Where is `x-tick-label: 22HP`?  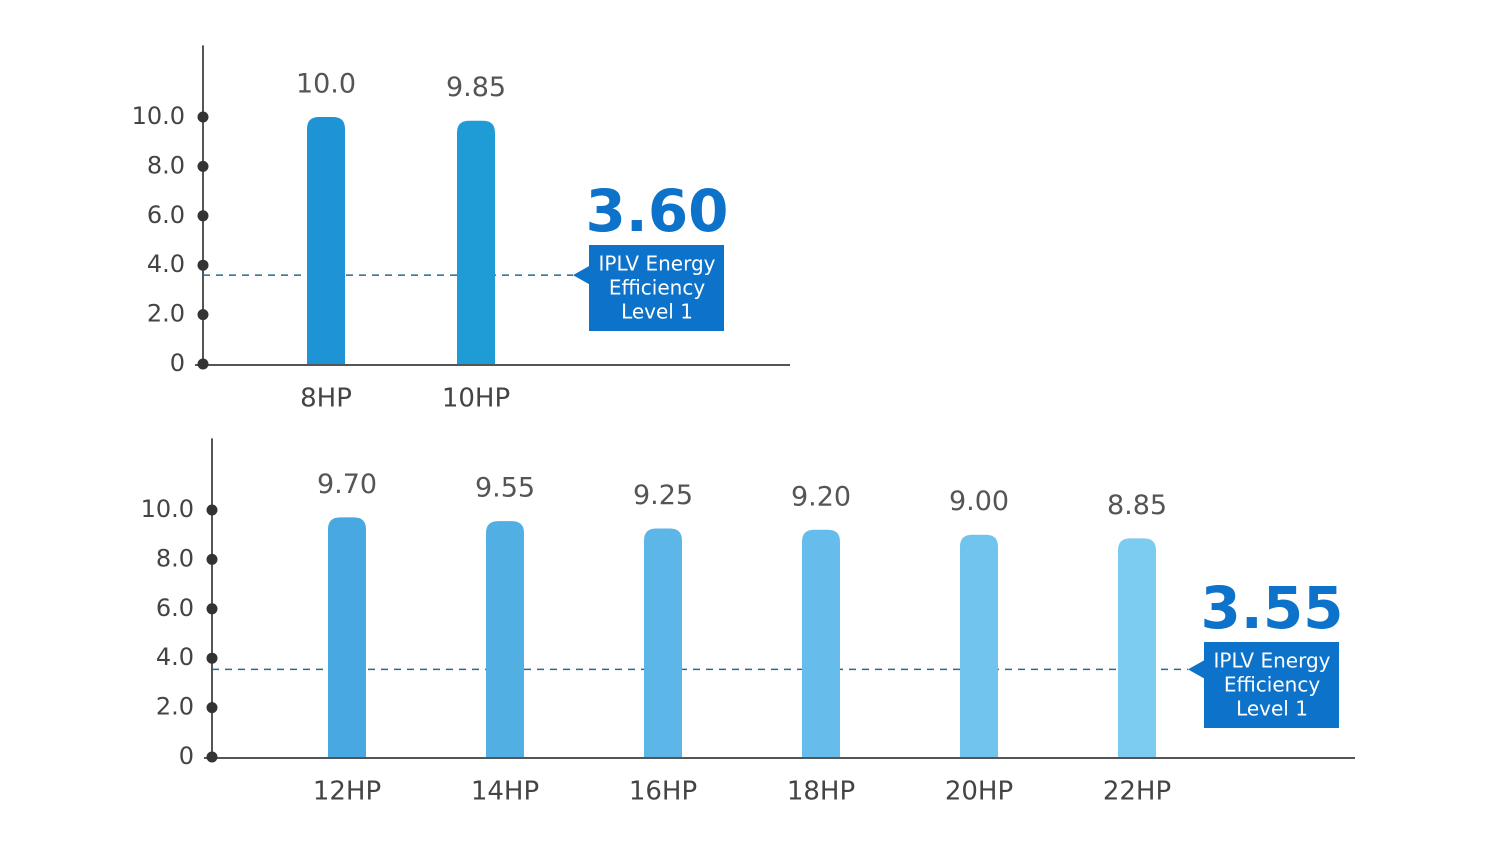
x-tick-label: 22HP is located at coordinates (1137, 792).